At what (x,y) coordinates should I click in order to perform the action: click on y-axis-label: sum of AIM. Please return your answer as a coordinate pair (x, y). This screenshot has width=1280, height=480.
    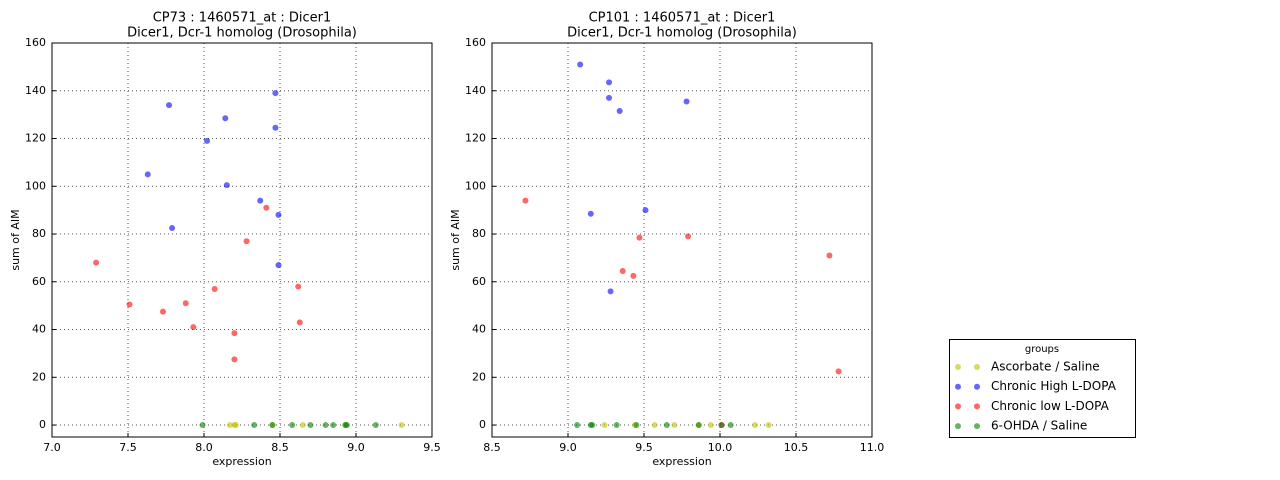
    Looking at the image, I should click on (455, 239).